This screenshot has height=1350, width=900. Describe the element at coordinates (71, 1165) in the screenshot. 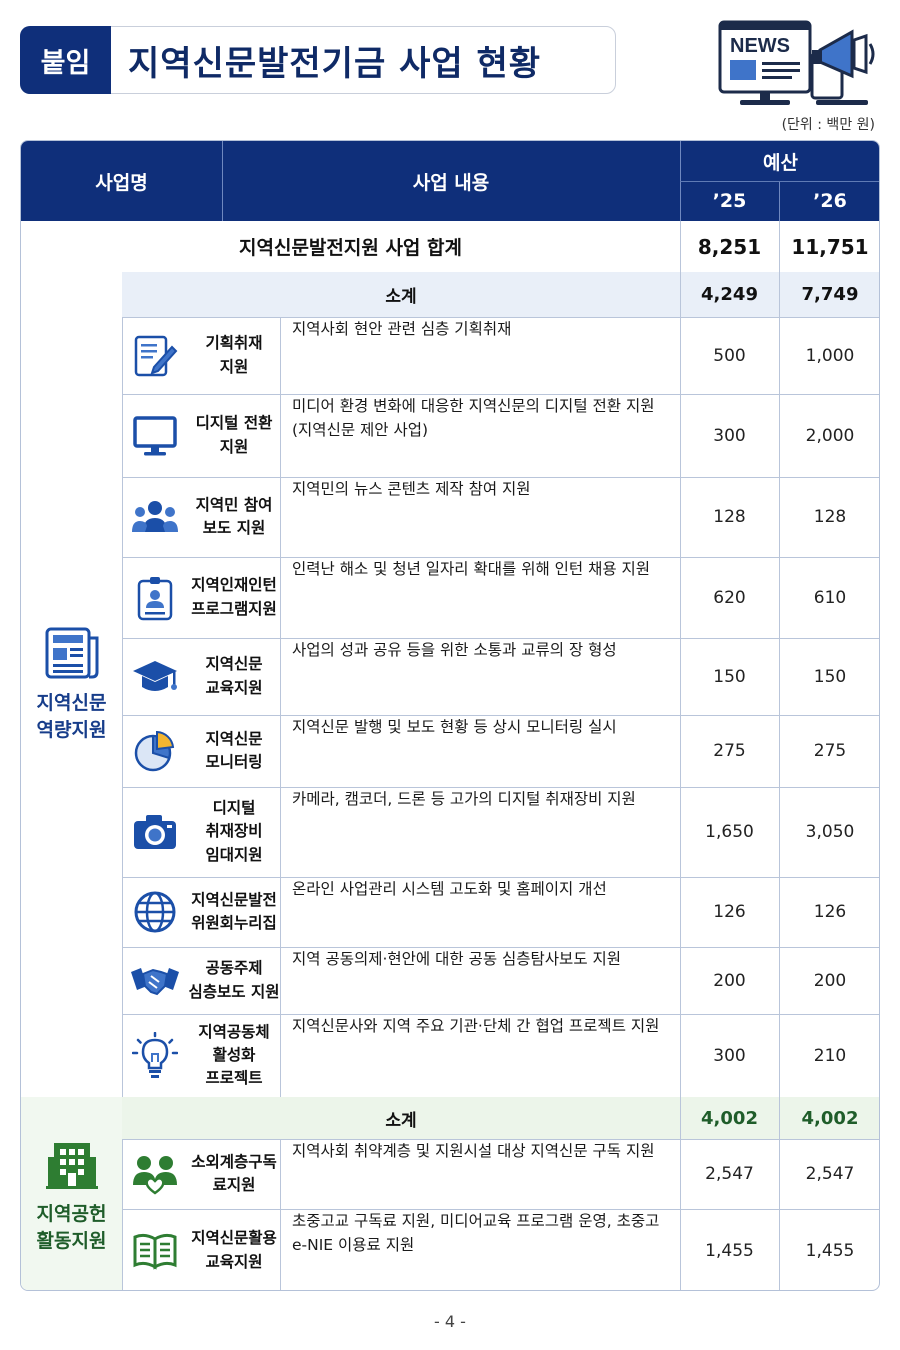

I see `building-icon` at that location.